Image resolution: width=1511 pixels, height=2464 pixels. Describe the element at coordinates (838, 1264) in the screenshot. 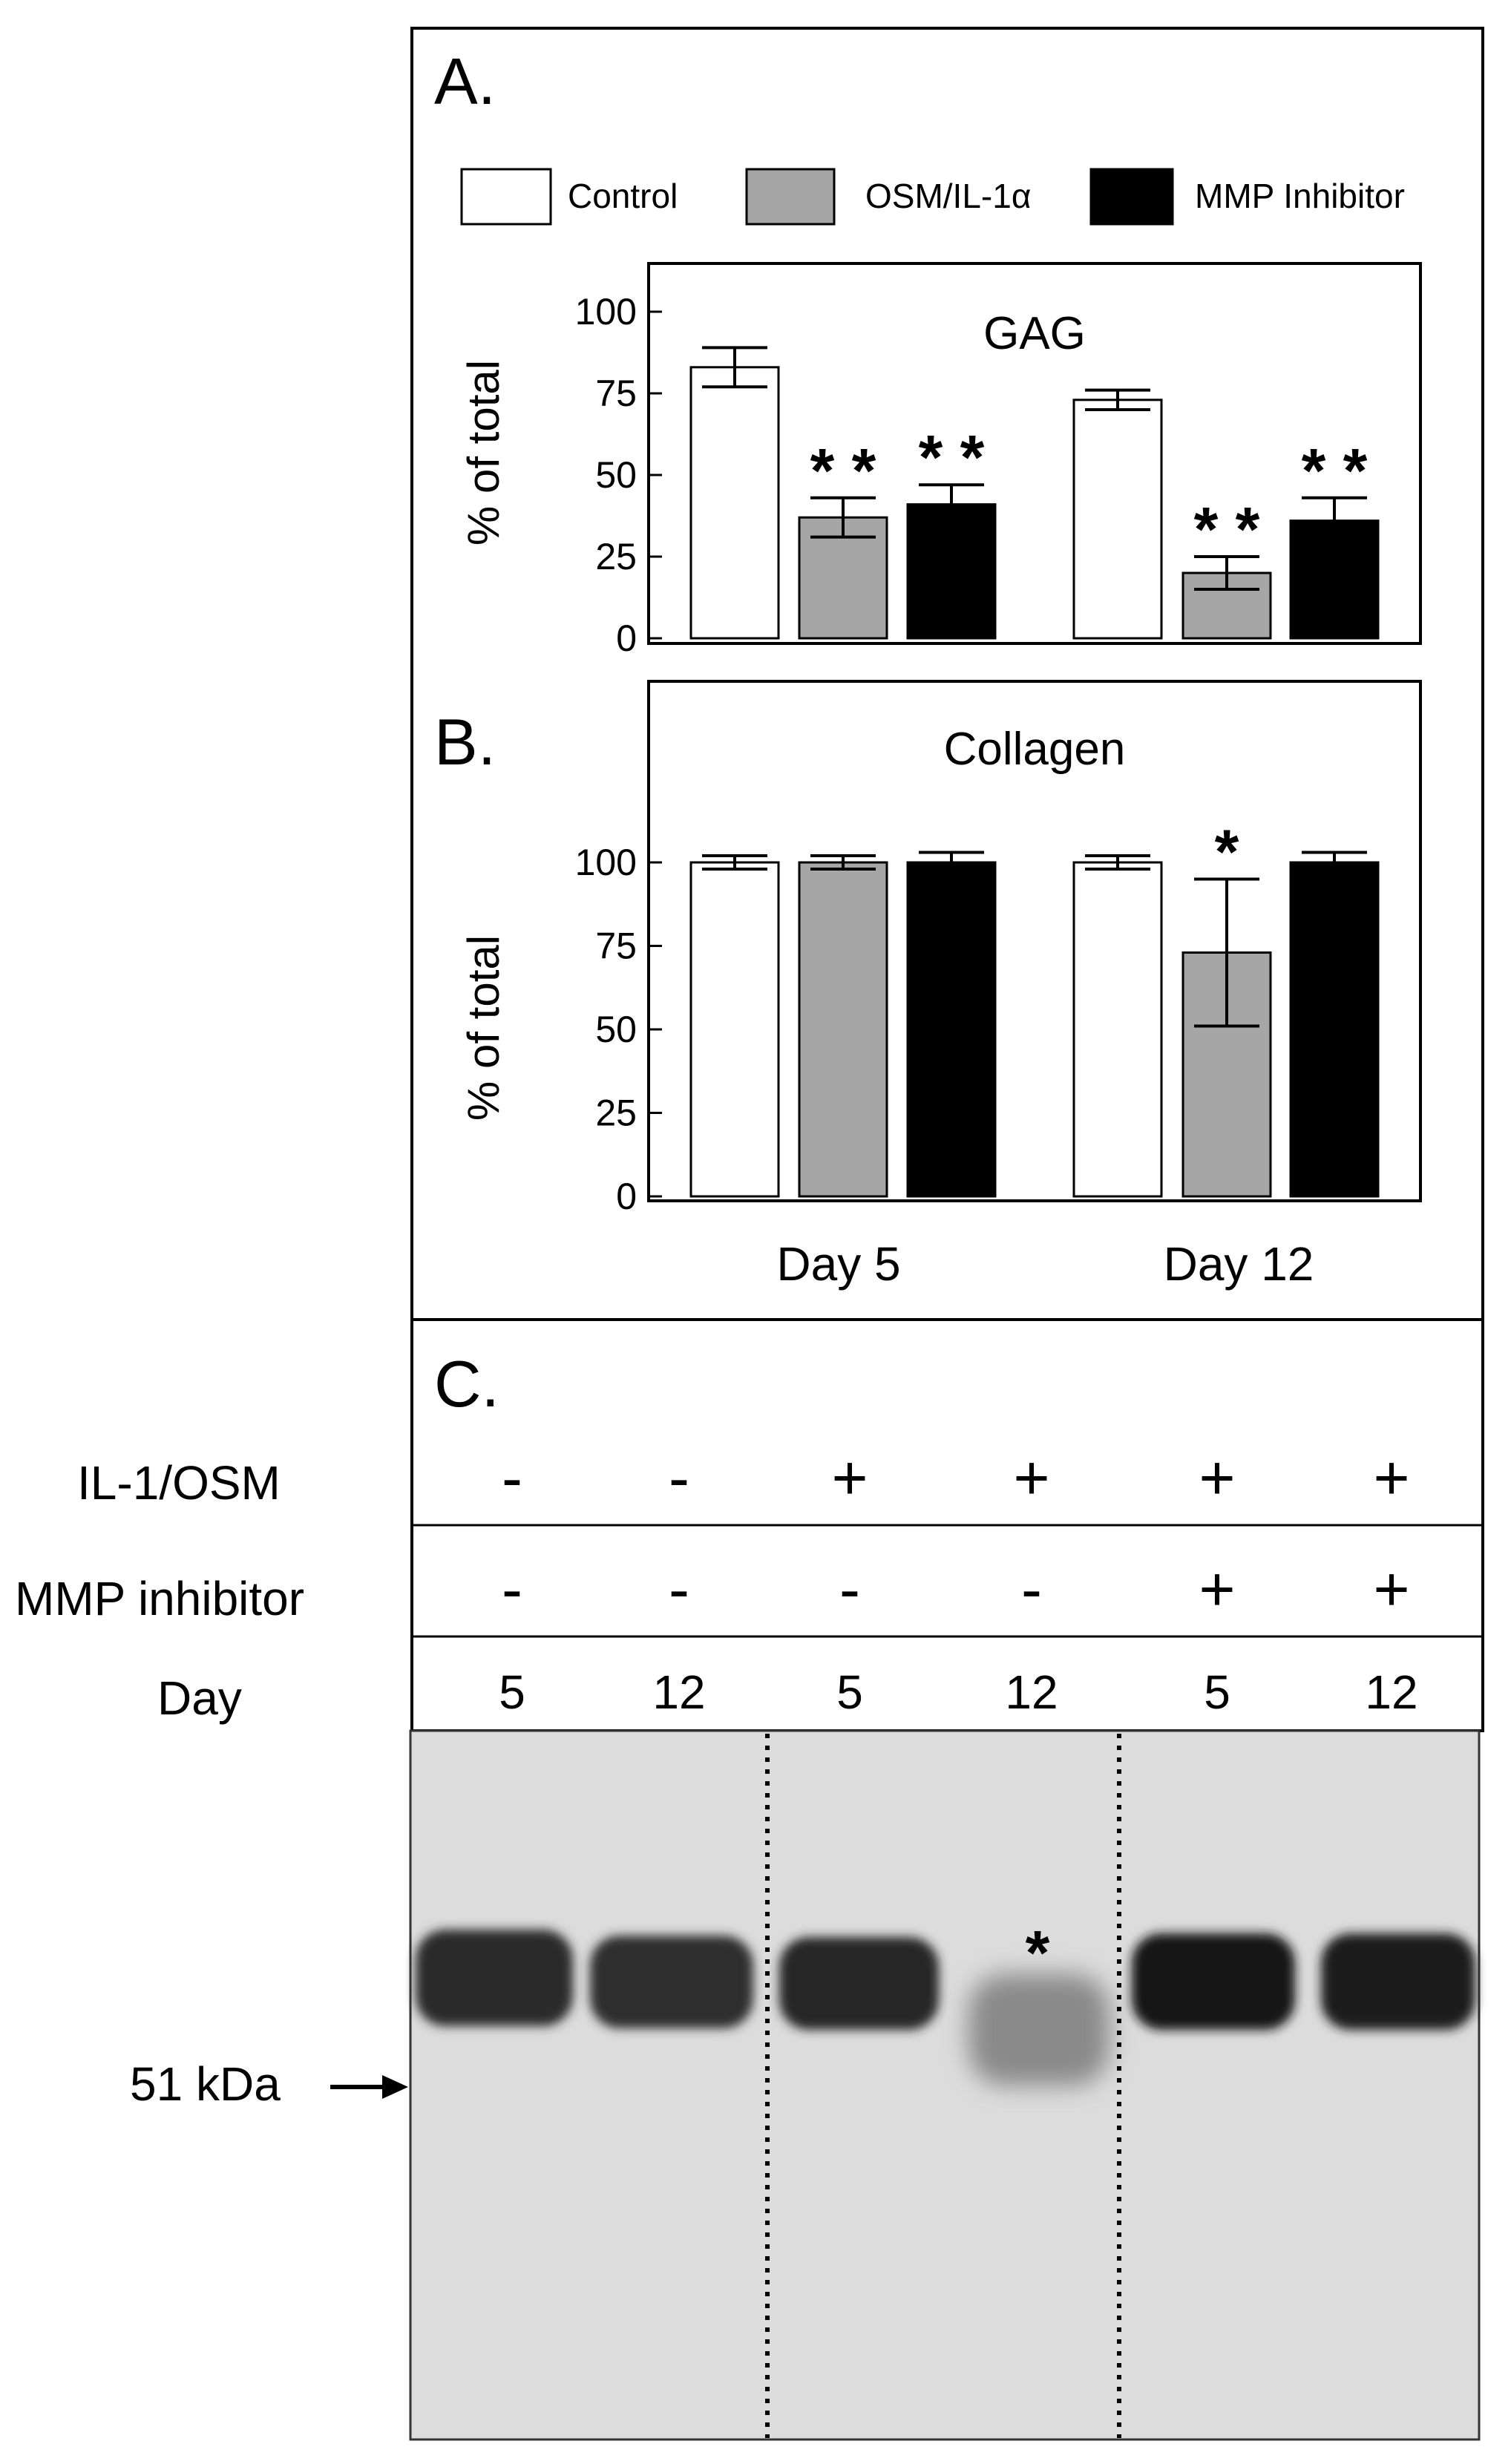

I see `x-category-label: Day 5` at that location.